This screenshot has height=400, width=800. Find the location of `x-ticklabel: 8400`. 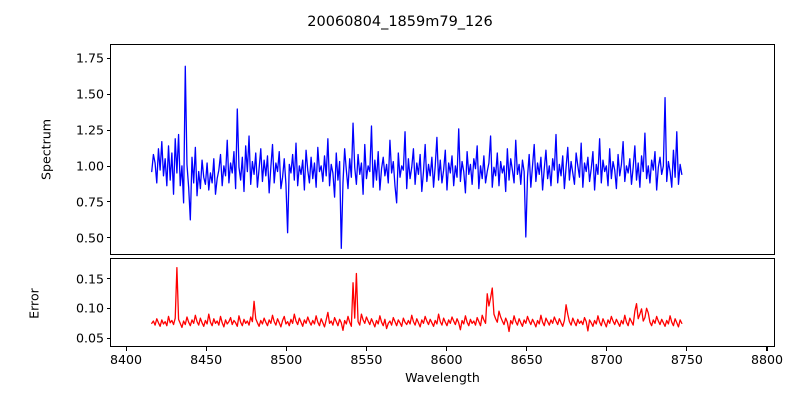

x-ticklabel: 8400 is located at coordinates (126, 359).